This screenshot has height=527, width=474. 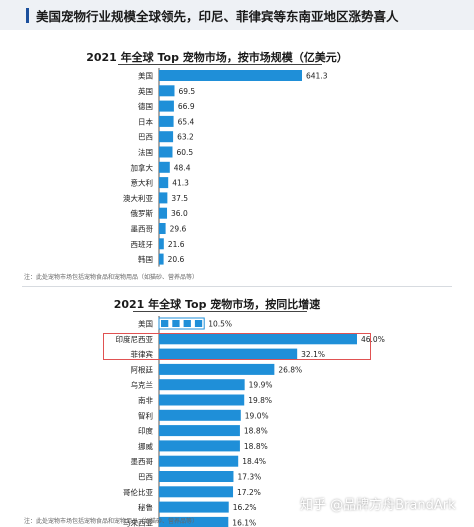 What do you see at coordinates (260, 400) in the screenshot?
I see `chart-2-value-label: 19.8%` at bounding box center [260, 400].